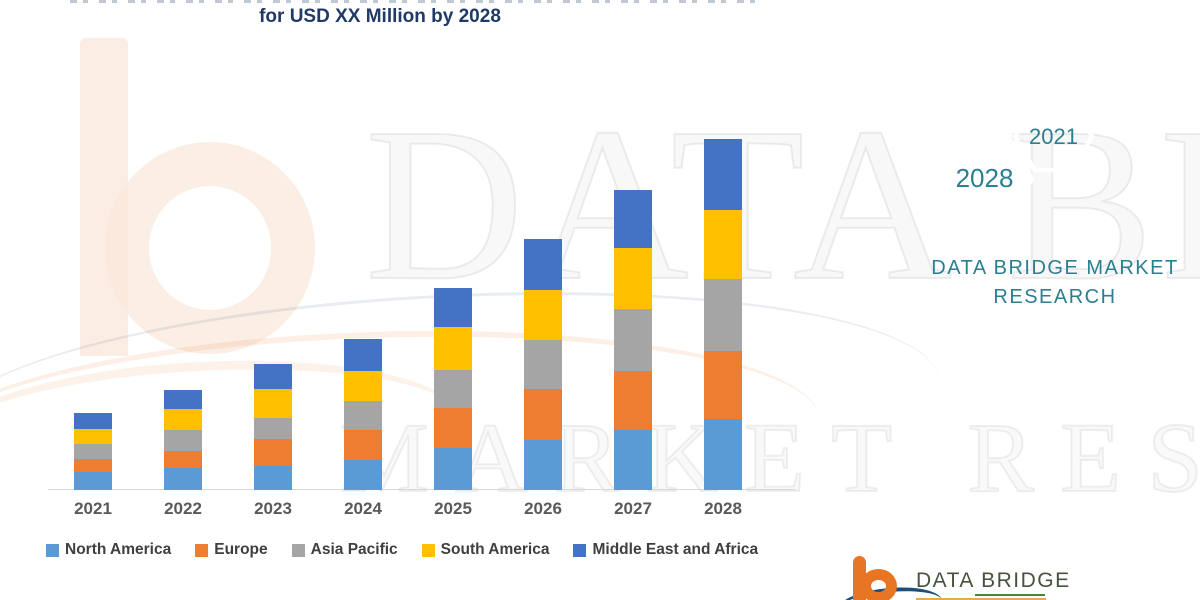 Image resolution: width=1200 pixels, height=600 pixels. I want to click on legend-label: Middle East and Africa, so click(675, 549).